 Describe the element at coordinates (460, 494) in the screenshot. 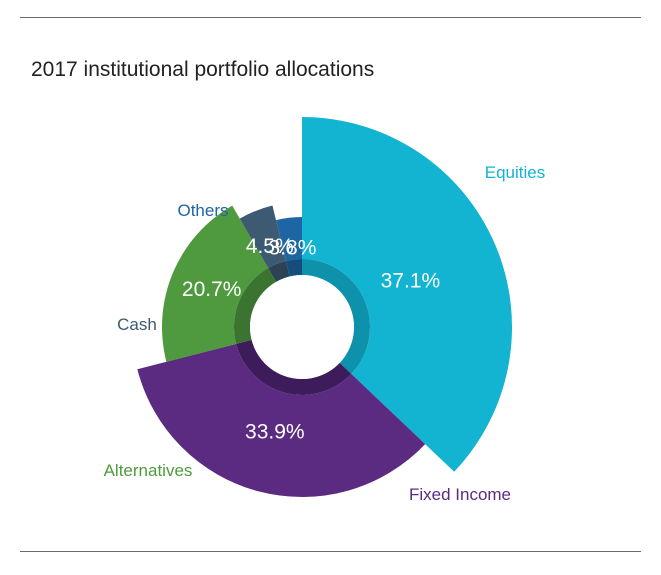

I see `category-label-fixed-income: Fixed Income` at that location.